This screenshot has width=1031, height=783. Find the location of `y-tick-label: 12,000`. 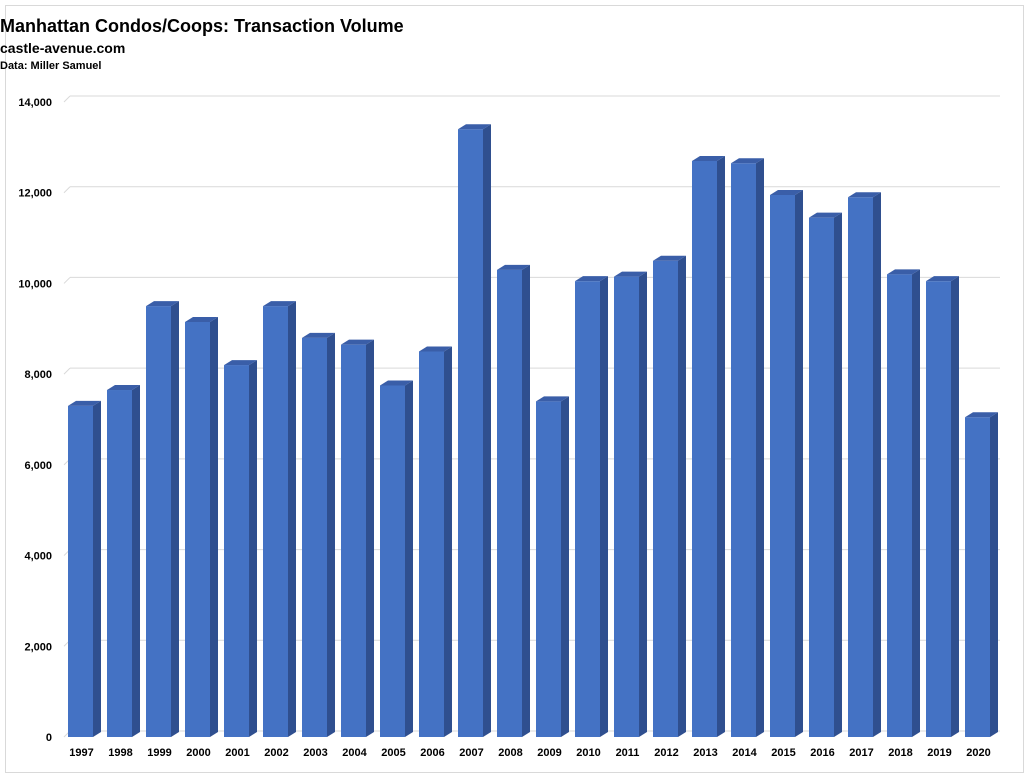

y-tick-label: 12,000 is located at coordinates (35, 194).